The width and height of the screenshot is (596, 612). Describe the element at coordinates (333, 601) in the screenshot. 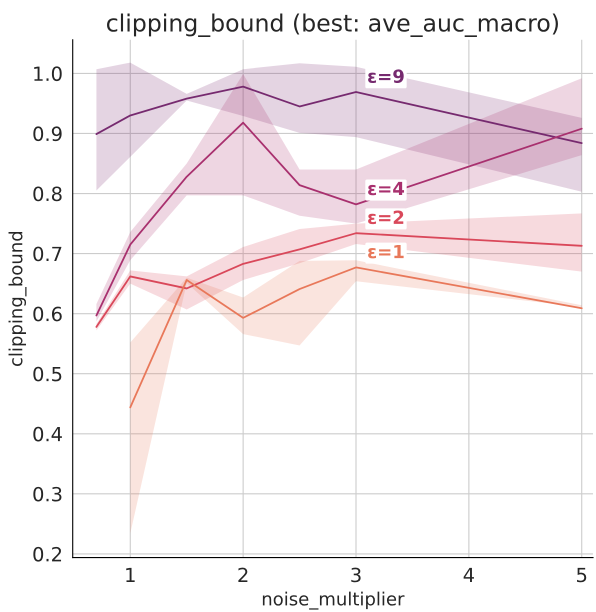

I see `x-axis-title: noise_multiplier` at that location.